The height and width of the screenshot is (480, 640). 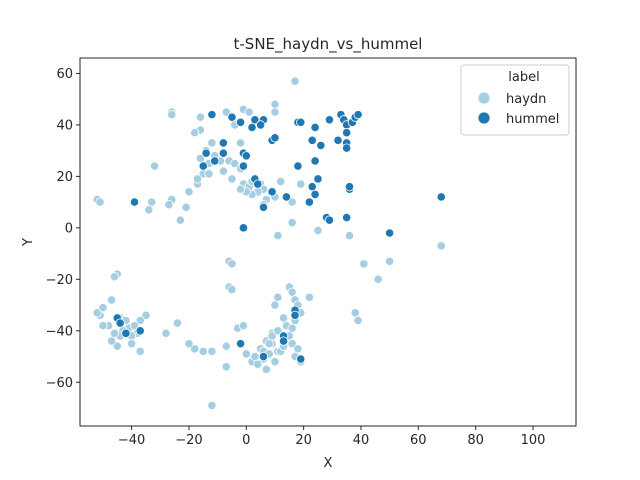 I want to click on x-axis-label: X, so click(x=328, y=463).